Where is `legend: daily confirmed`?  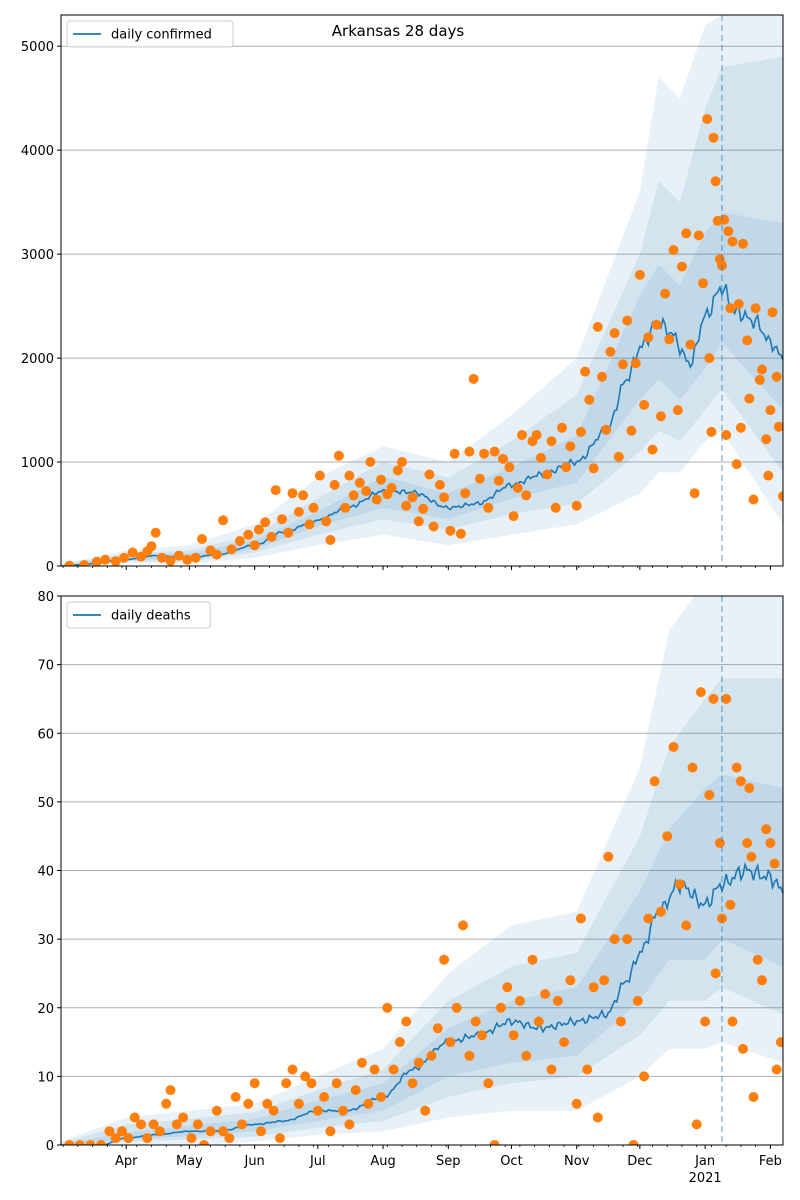 legend: daily confirmed is located at coordinates (150, 34).